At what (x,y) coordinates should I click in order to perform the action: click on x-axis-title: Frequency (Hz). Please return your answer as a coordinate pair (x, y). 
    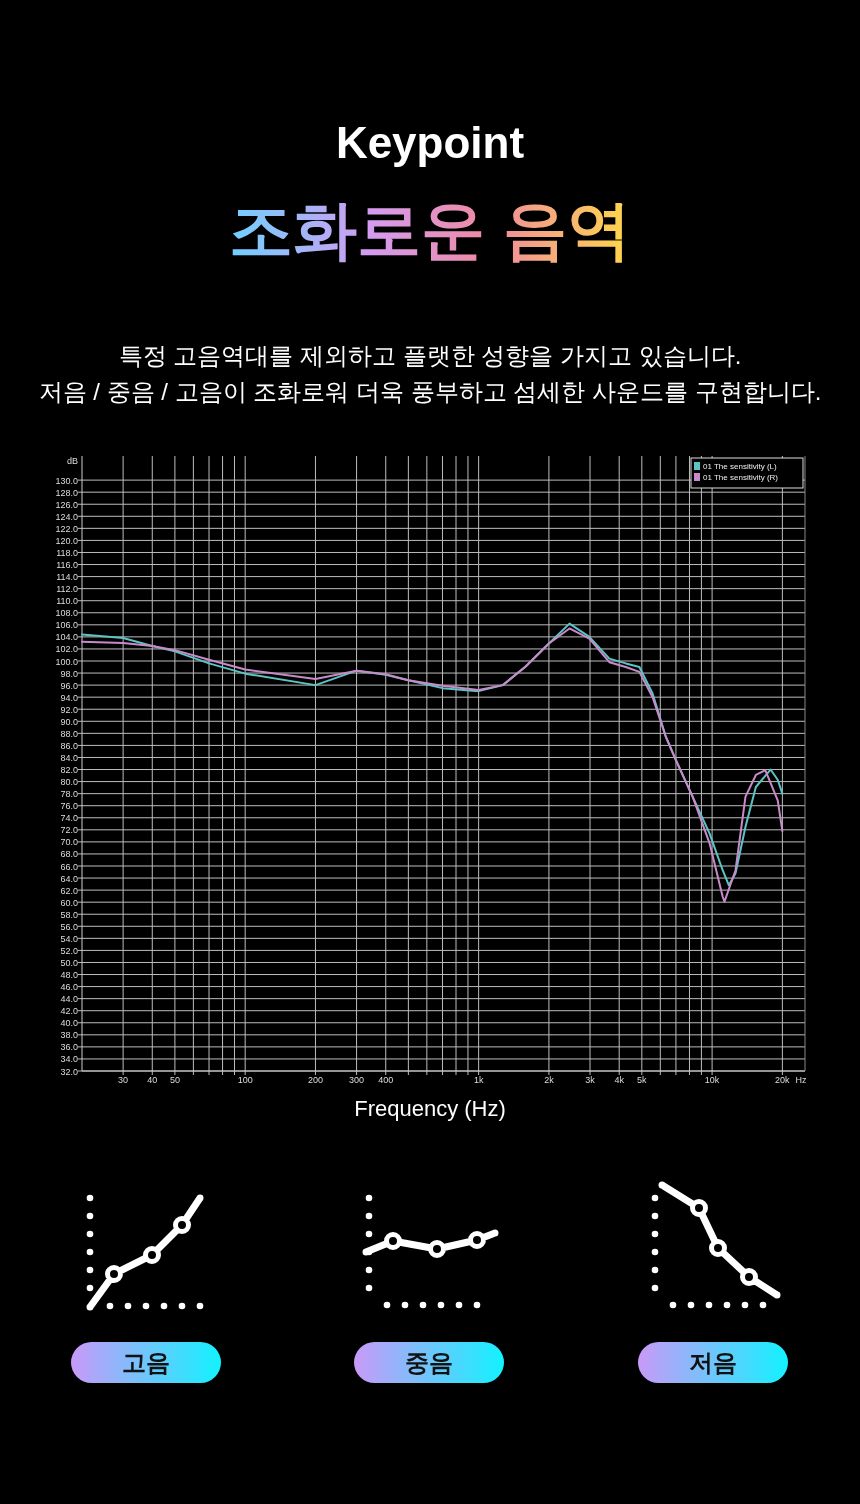
    Looking at the image, I should click on (430, 1108).